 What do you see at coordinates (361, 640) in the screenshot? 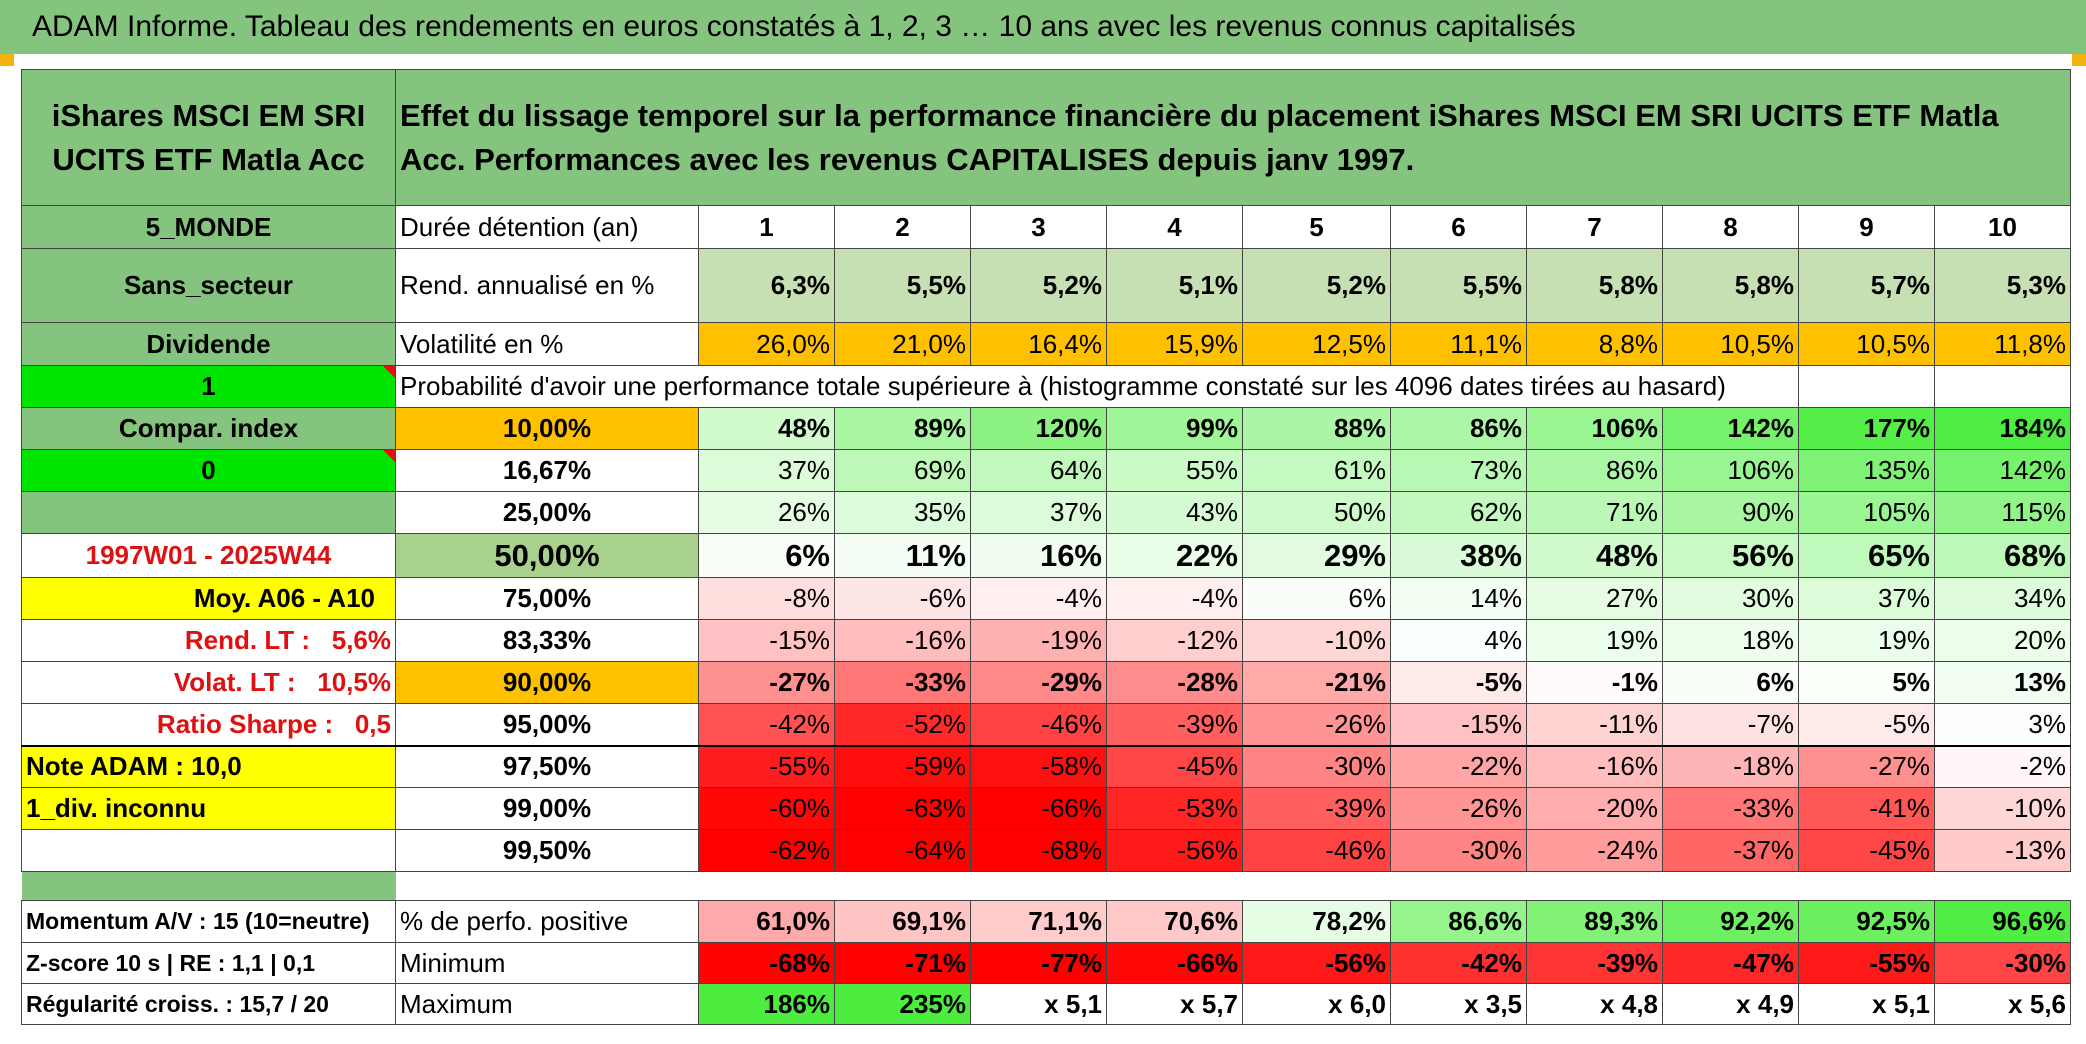
I see `rend-lt-value: 5,6%` at bounding box center [361, 640].